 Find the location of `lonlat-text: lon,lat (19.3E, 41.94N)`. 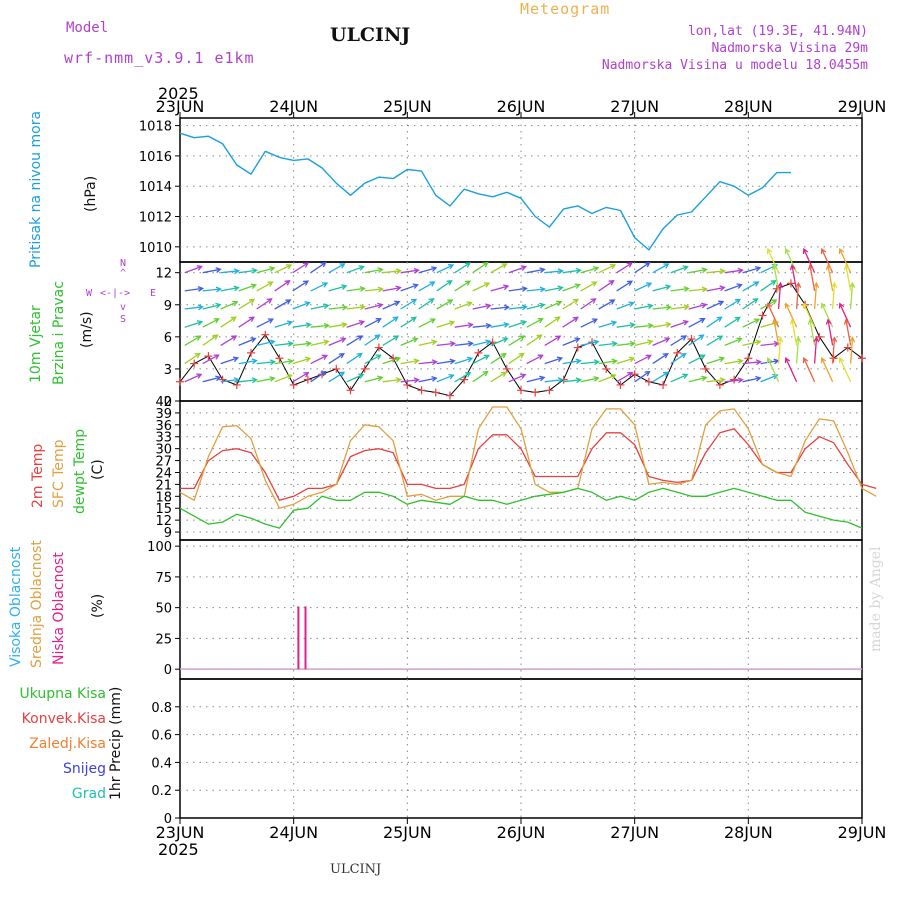

lonlat-text: lon,lat (19.3E, 41.94N) is located at coordinates (777, 31).